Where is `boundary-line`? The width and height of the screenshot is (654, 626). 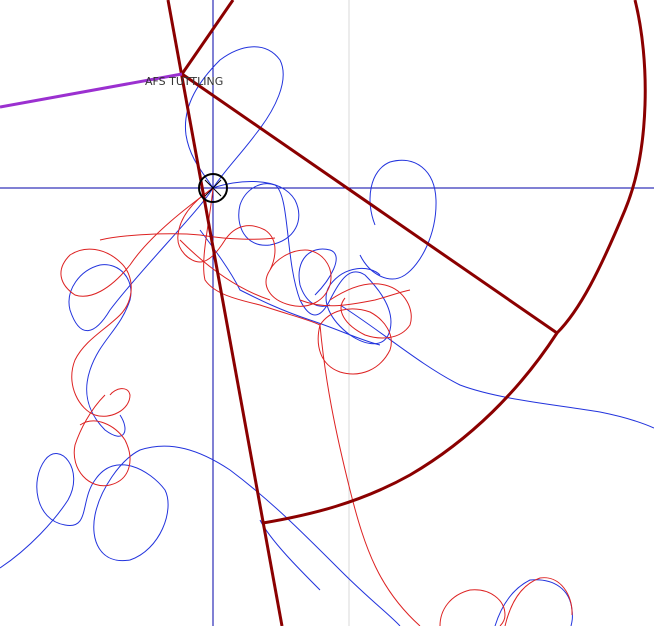
boundary-line is located at coordinates (207, 37).